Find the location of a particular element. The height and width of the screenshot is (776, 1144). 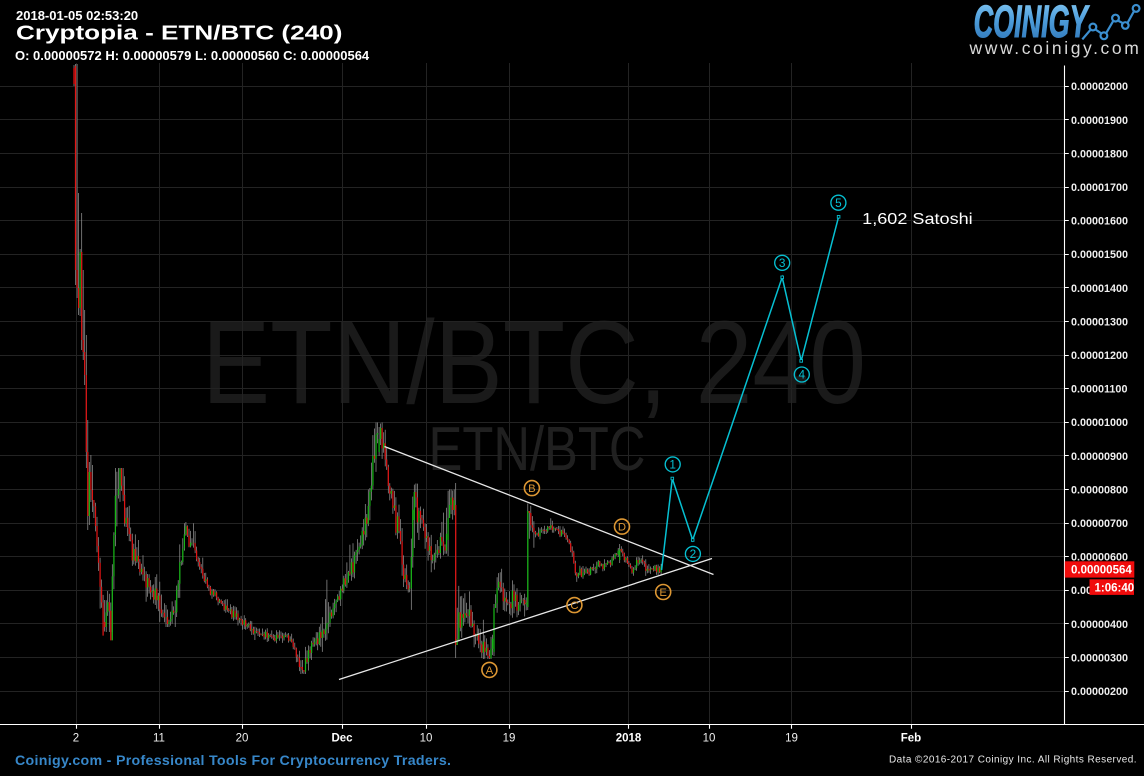

svg-text: 5 is located at coordinates (838, 203).